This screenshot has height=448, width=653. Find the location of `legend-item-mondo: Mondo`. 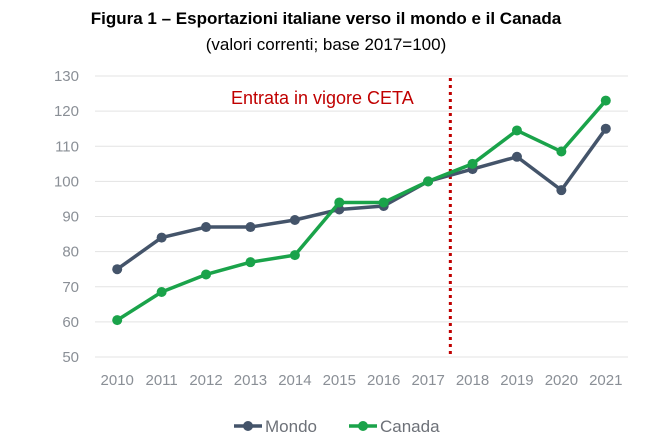

legend-item-mondo: Mondo is located at coordinates (275, 426).